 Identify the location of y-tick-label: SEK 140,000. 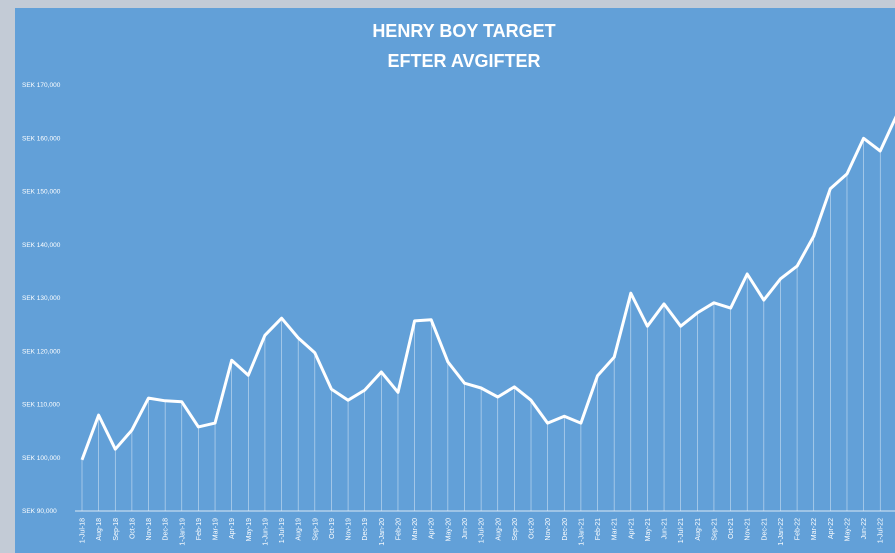
(41, 245).